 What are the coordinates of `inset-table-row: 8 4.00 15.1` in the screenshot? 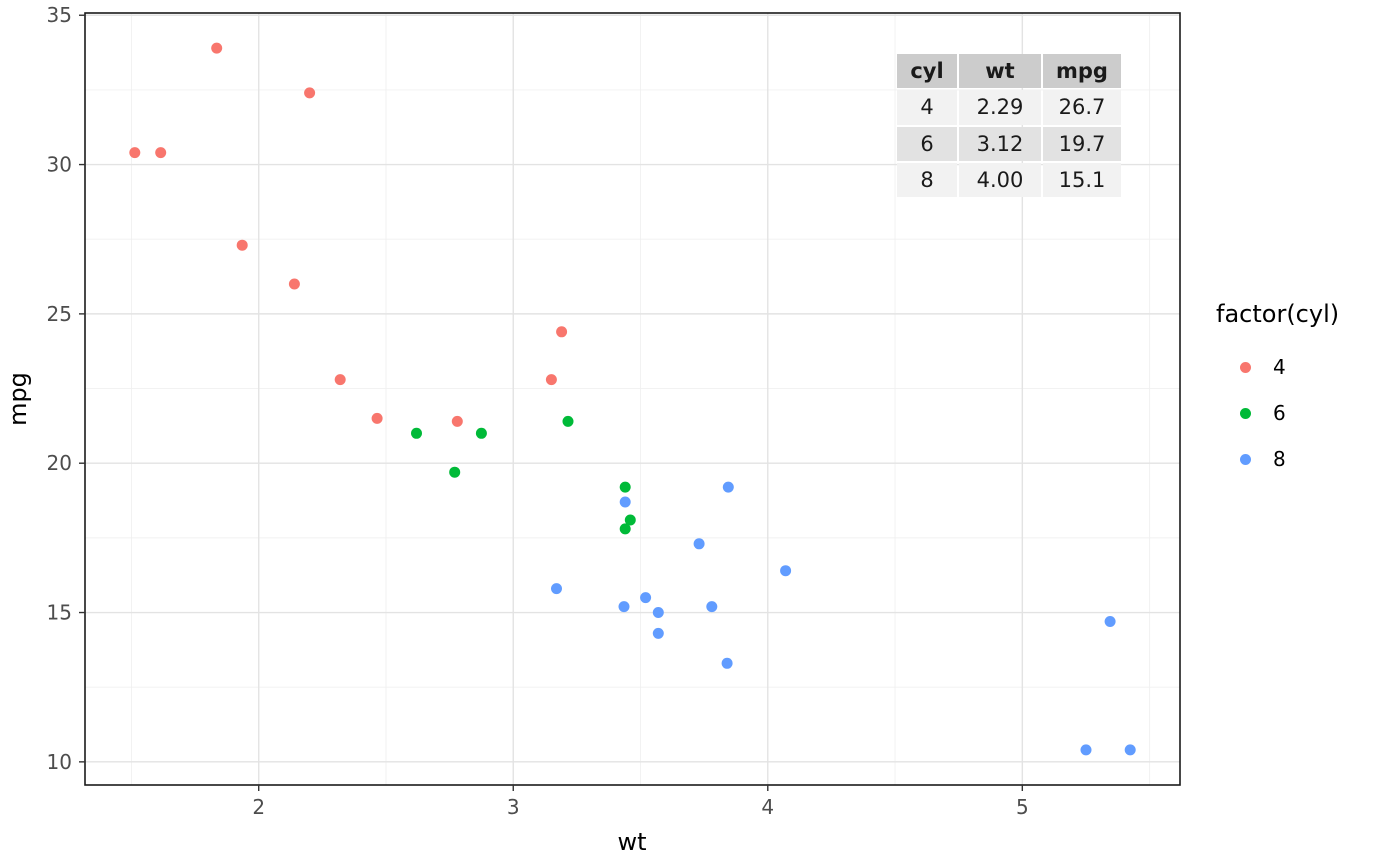 It's located at (1009, 180).